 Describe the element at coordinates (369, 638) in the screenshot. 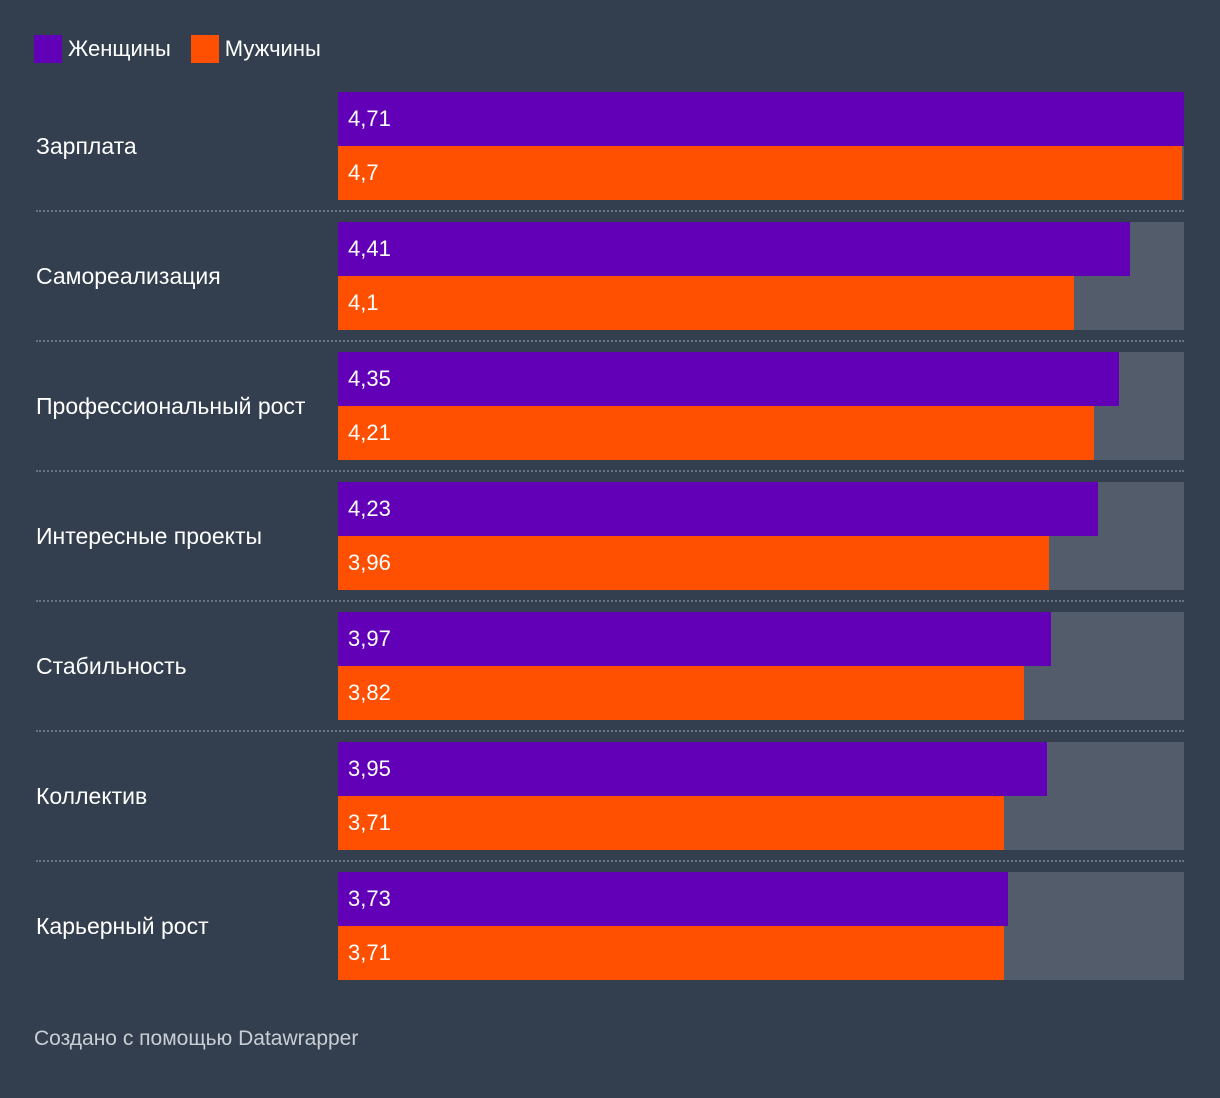

I see `bar-value-label: 3,97` at that location.